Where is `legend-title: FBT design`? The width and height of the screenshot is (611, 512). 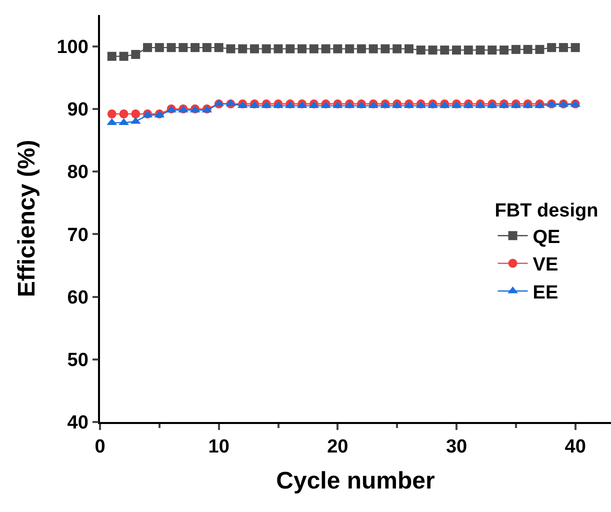 legend-title: FBT design is located at coordinates (546, 211).